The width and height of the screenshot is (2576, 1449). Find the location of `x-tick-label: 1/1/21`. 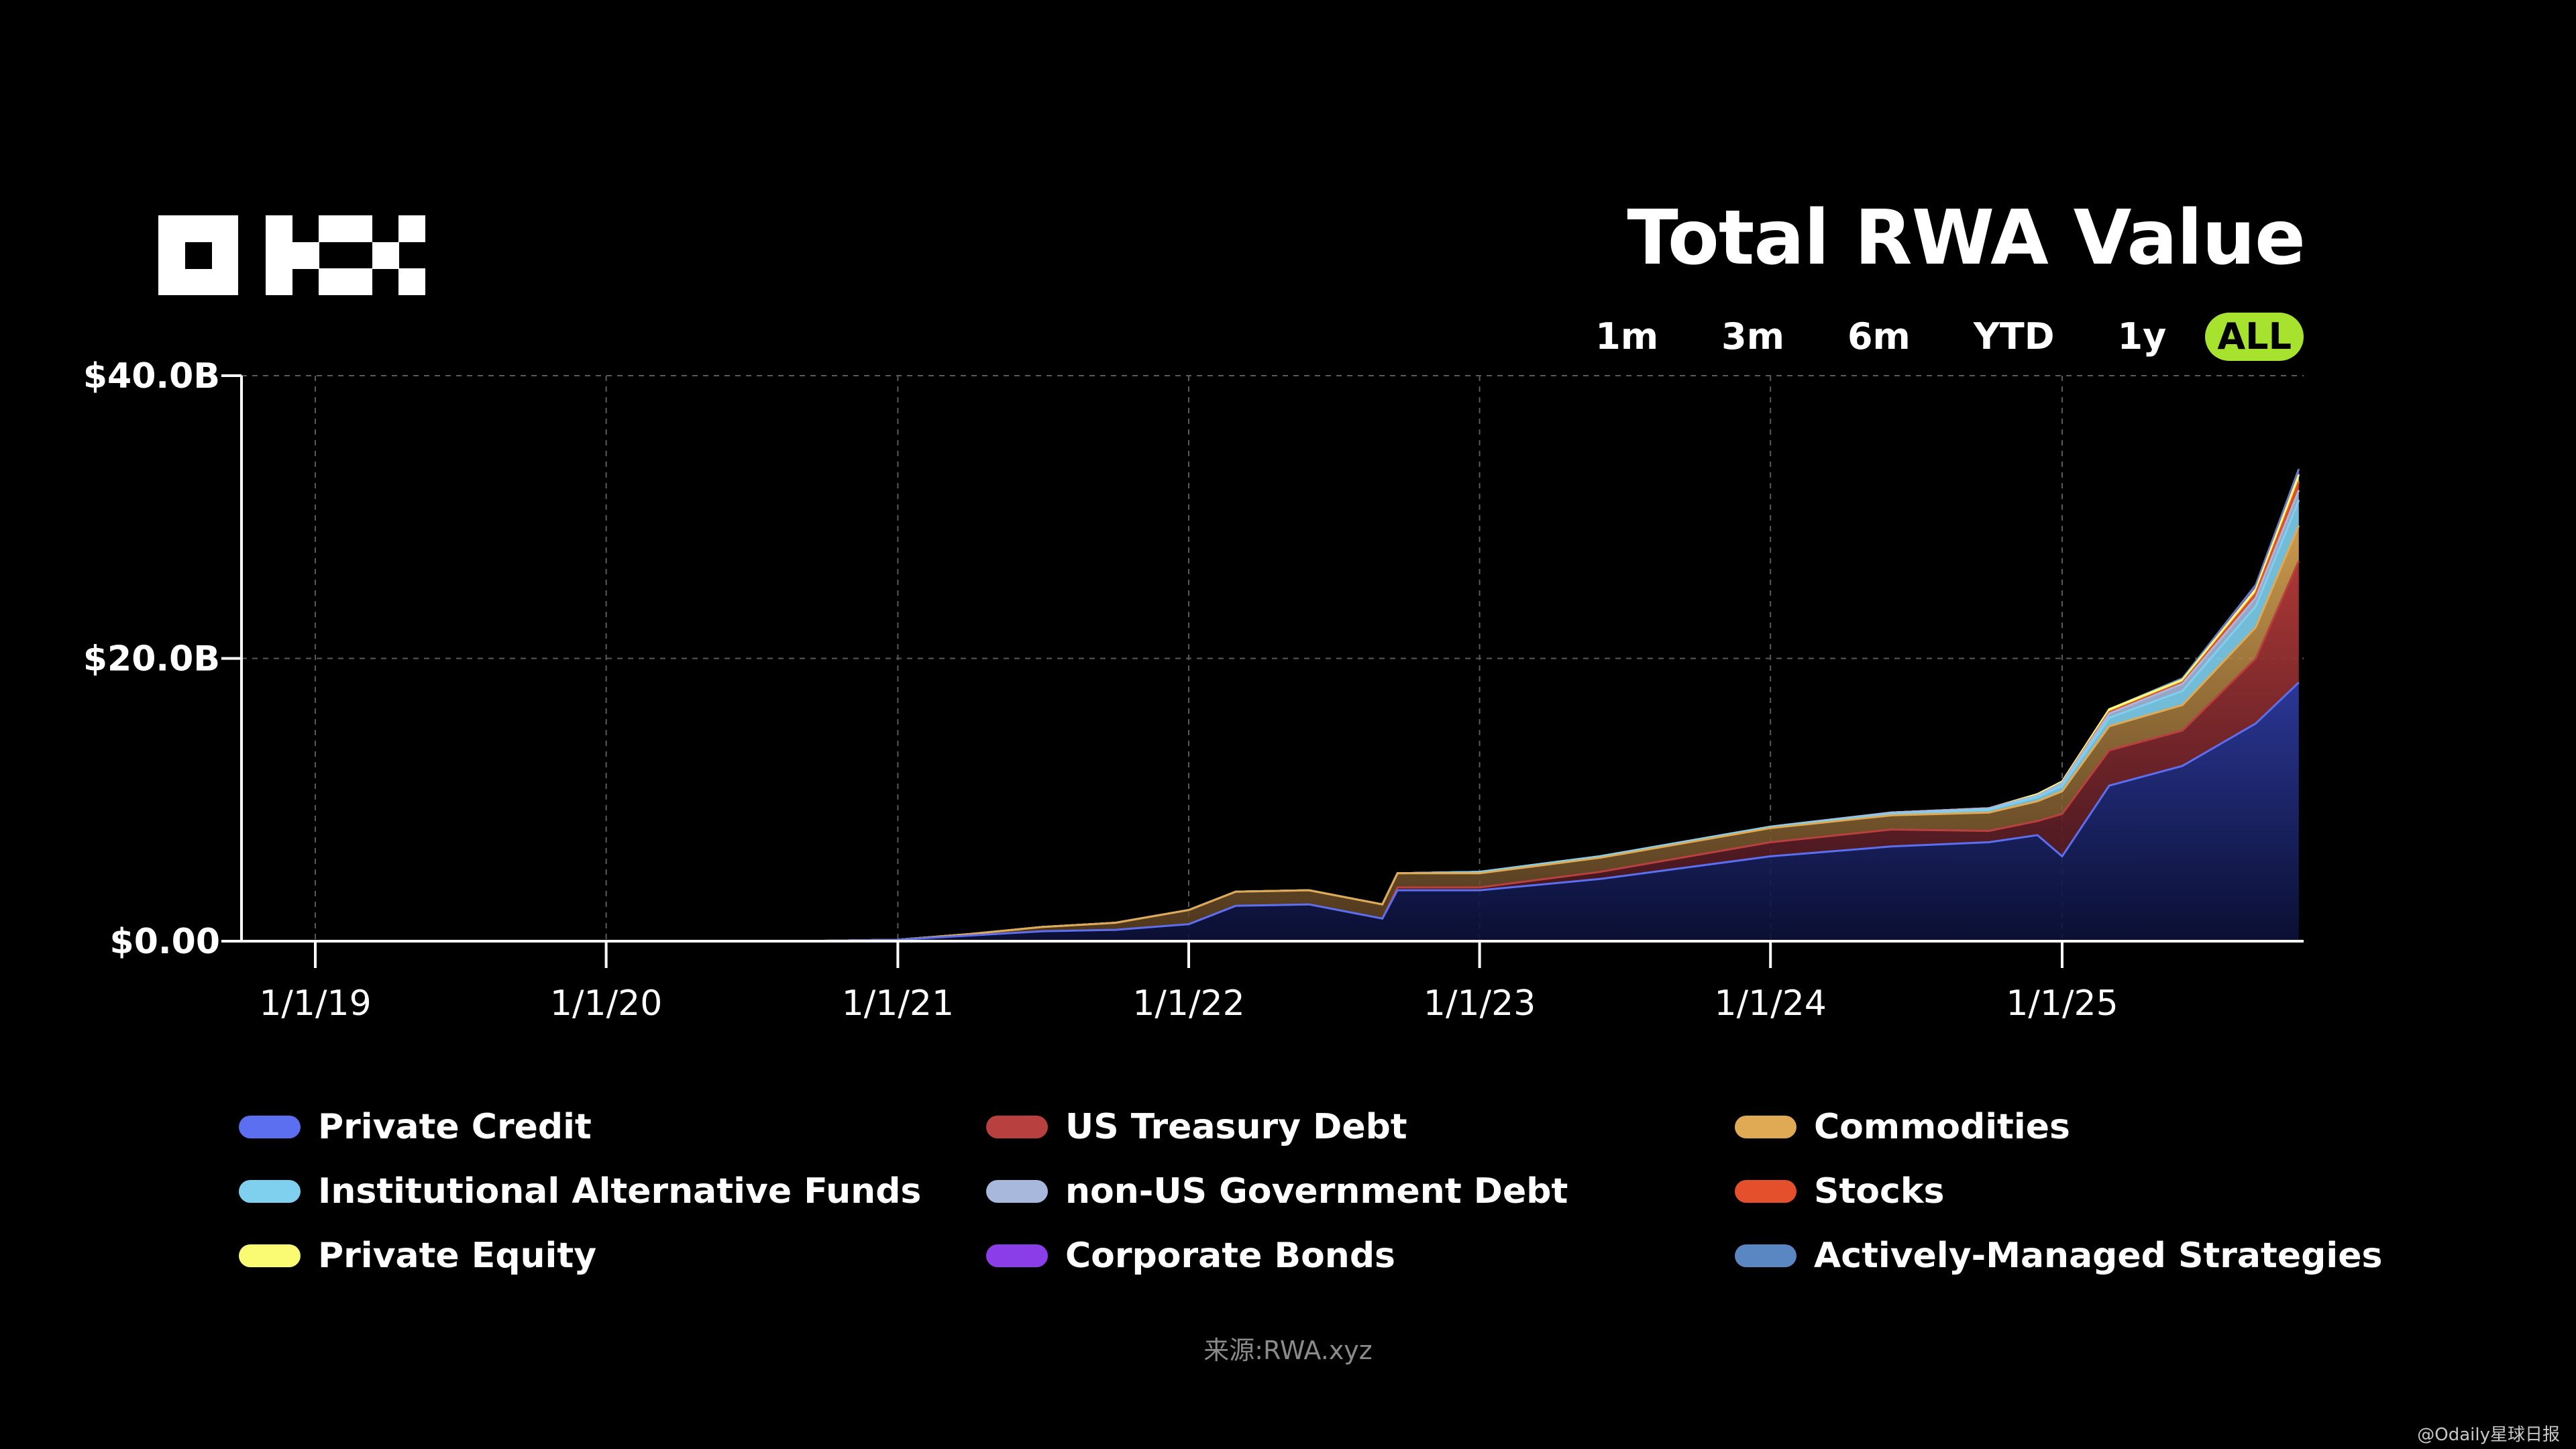

x-tick-label: 1/1/21 is located at coordinates (898, 1003).